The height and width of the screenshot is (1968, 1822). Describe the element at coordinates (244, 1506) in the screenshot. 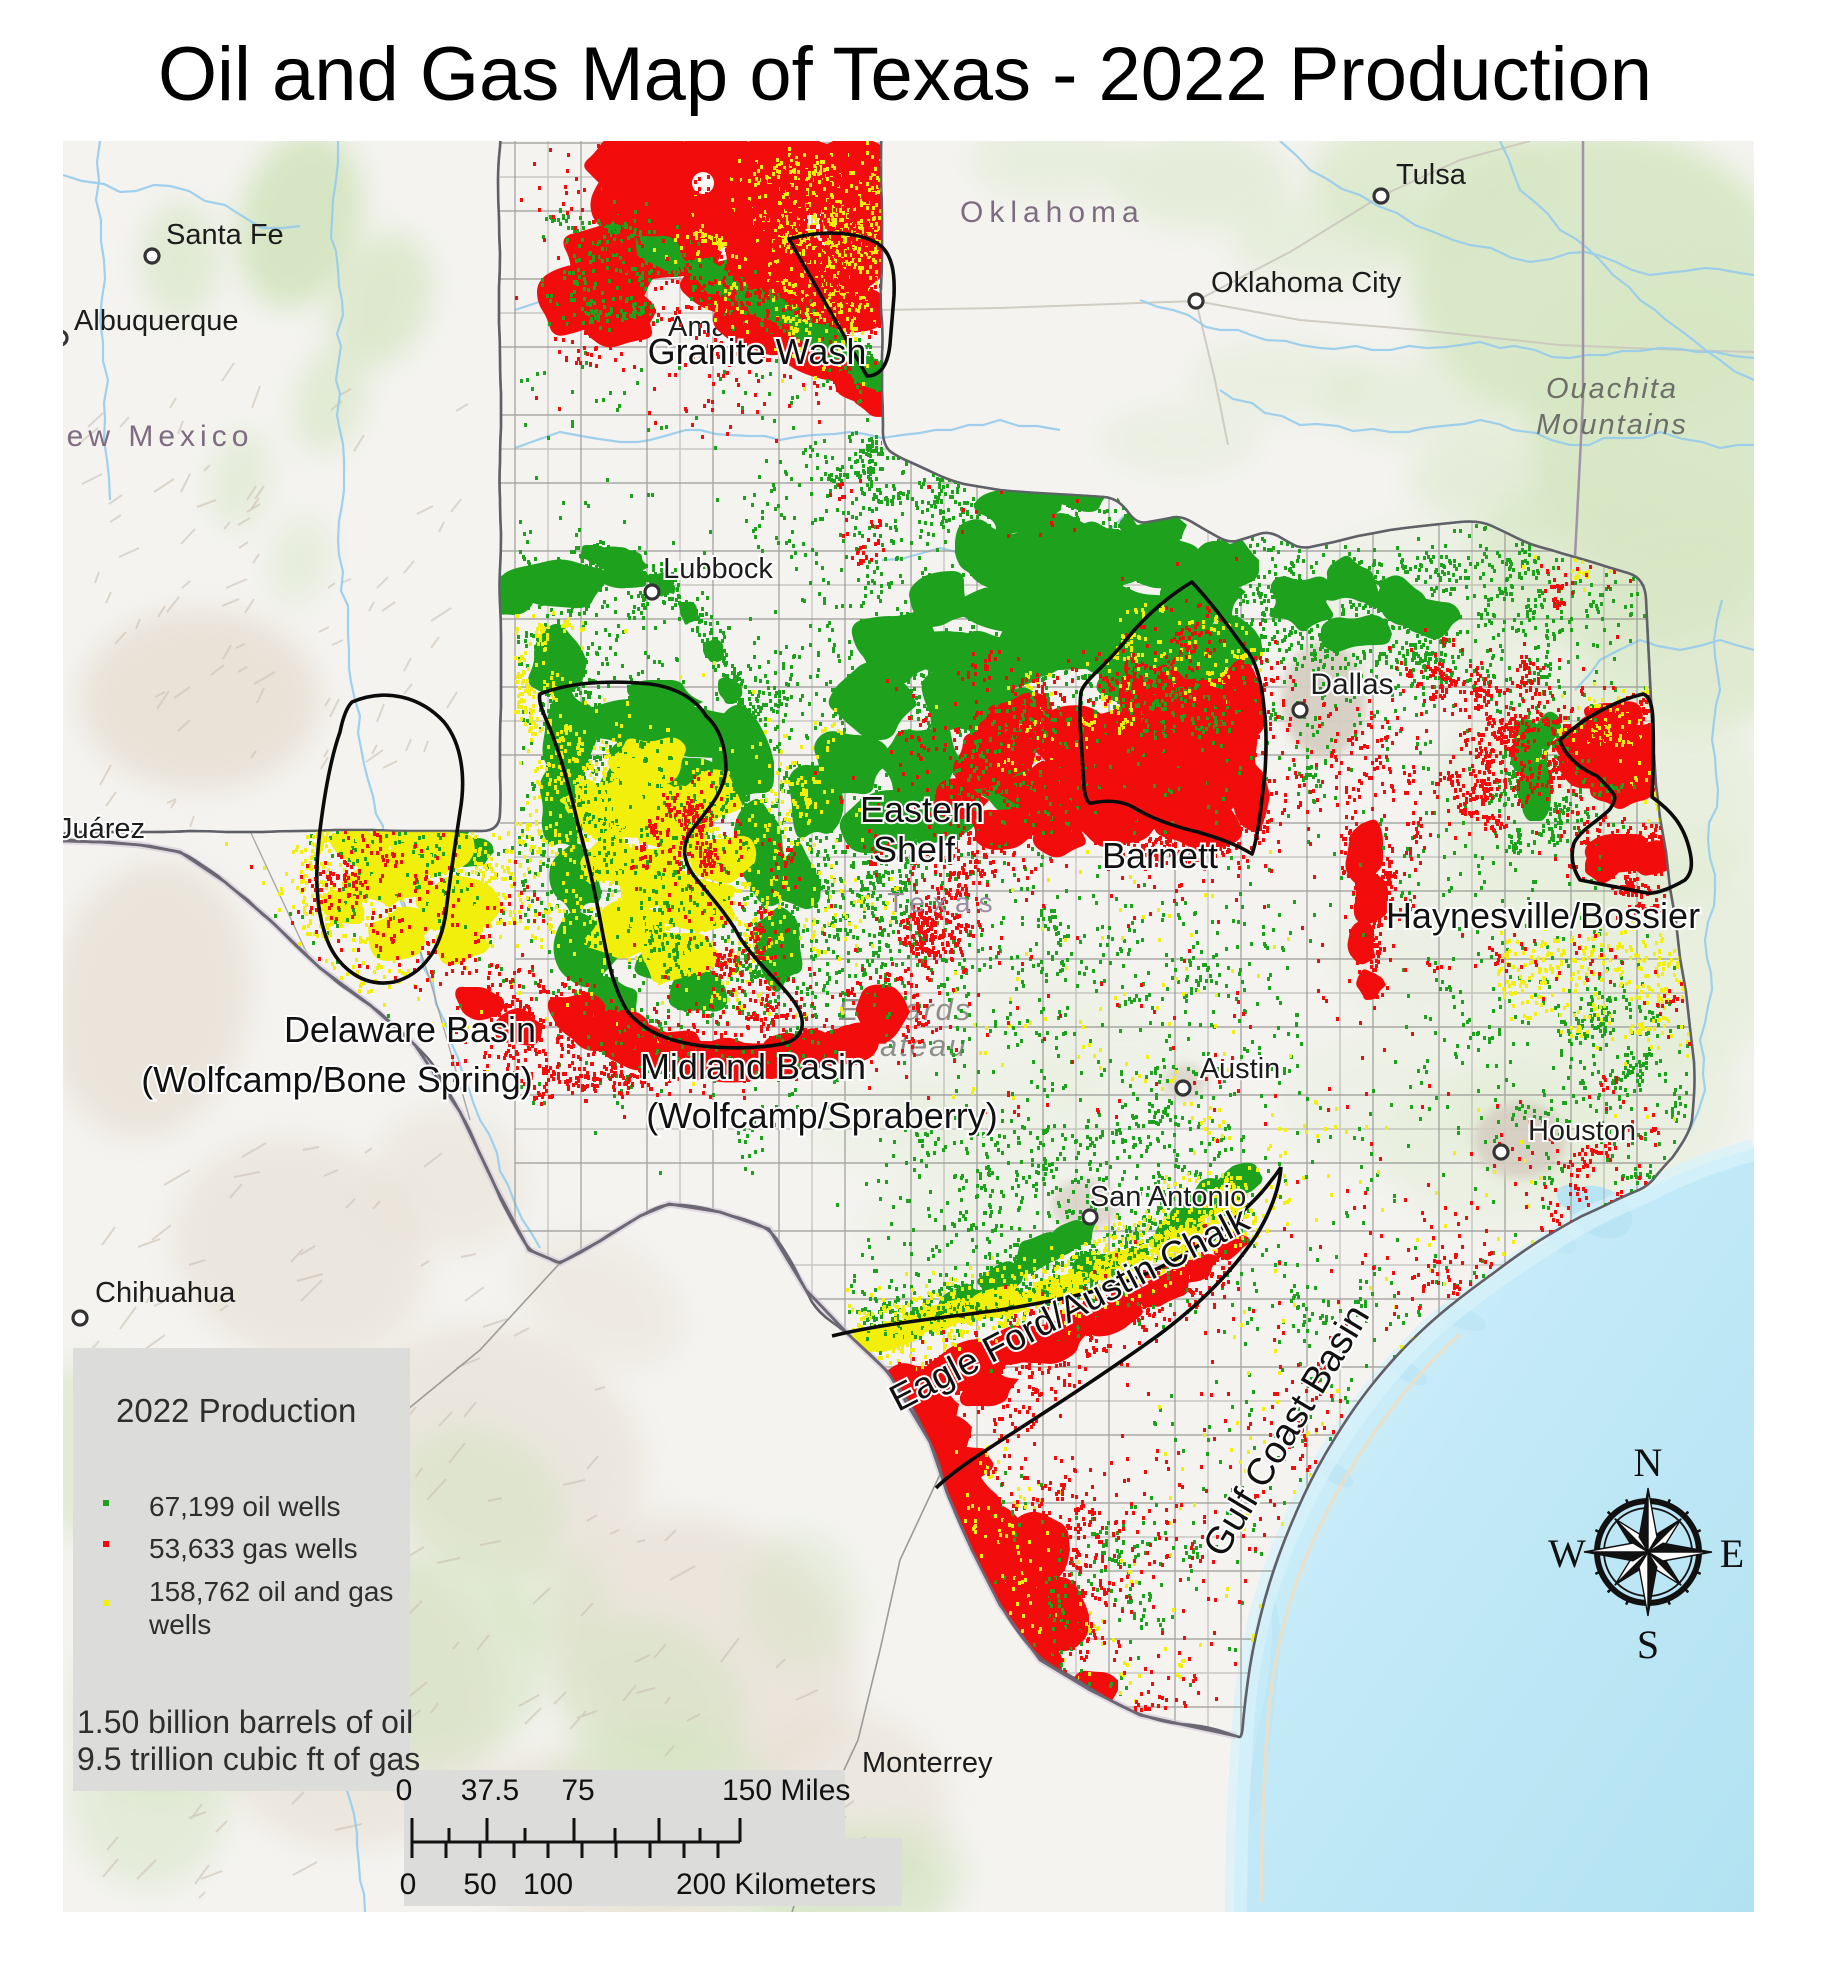

I see `svg-text: 67,199 oil wells` at that location.